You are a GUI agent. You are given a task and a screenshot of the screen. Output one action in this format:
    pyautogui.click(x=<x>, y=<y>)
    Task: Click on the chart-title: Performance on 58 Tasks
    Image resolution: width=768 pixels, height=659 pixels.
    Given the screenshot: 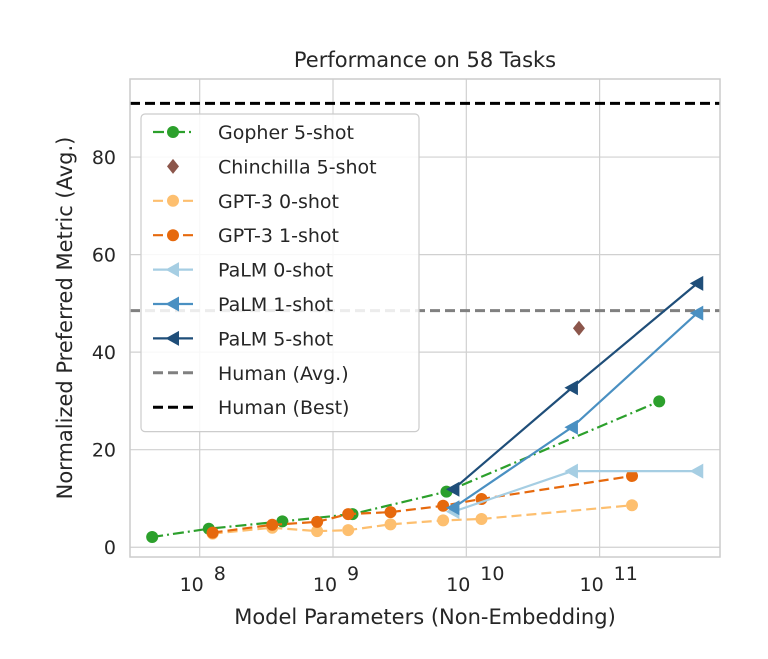 What is the action you would take?
    pyautogui.click(x=425, y=60)
    